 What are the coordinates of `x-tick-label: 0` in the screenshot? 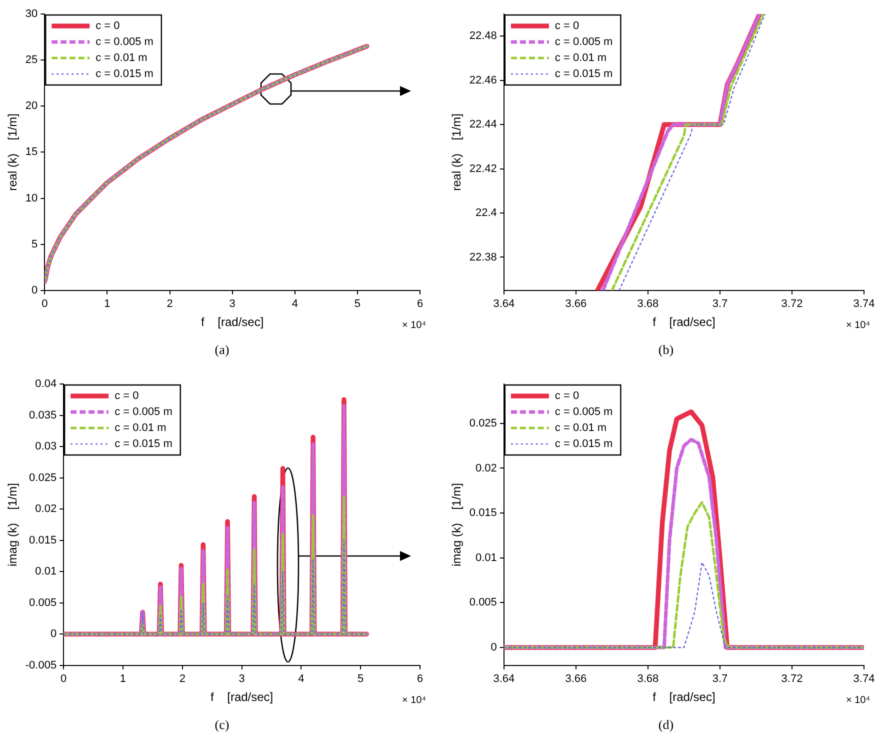 It's located at (63, 679).